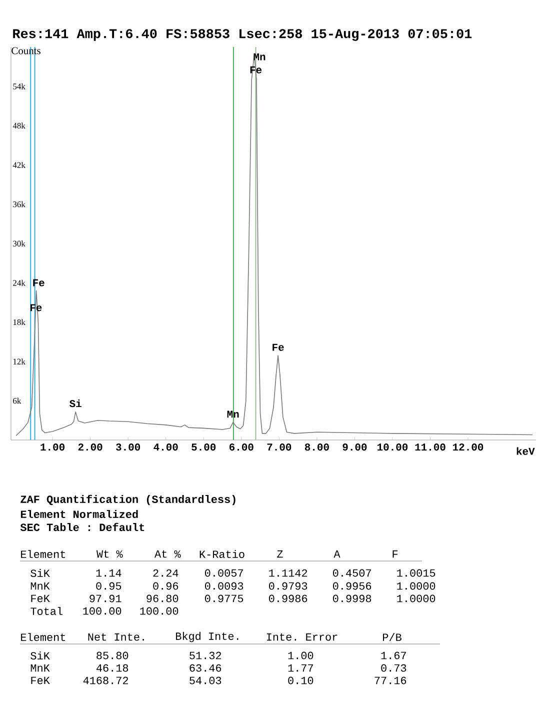  What do you see at coordinates (167, 554) in the screenshot?
I see `text: At %` at bounding box center [167, 554].